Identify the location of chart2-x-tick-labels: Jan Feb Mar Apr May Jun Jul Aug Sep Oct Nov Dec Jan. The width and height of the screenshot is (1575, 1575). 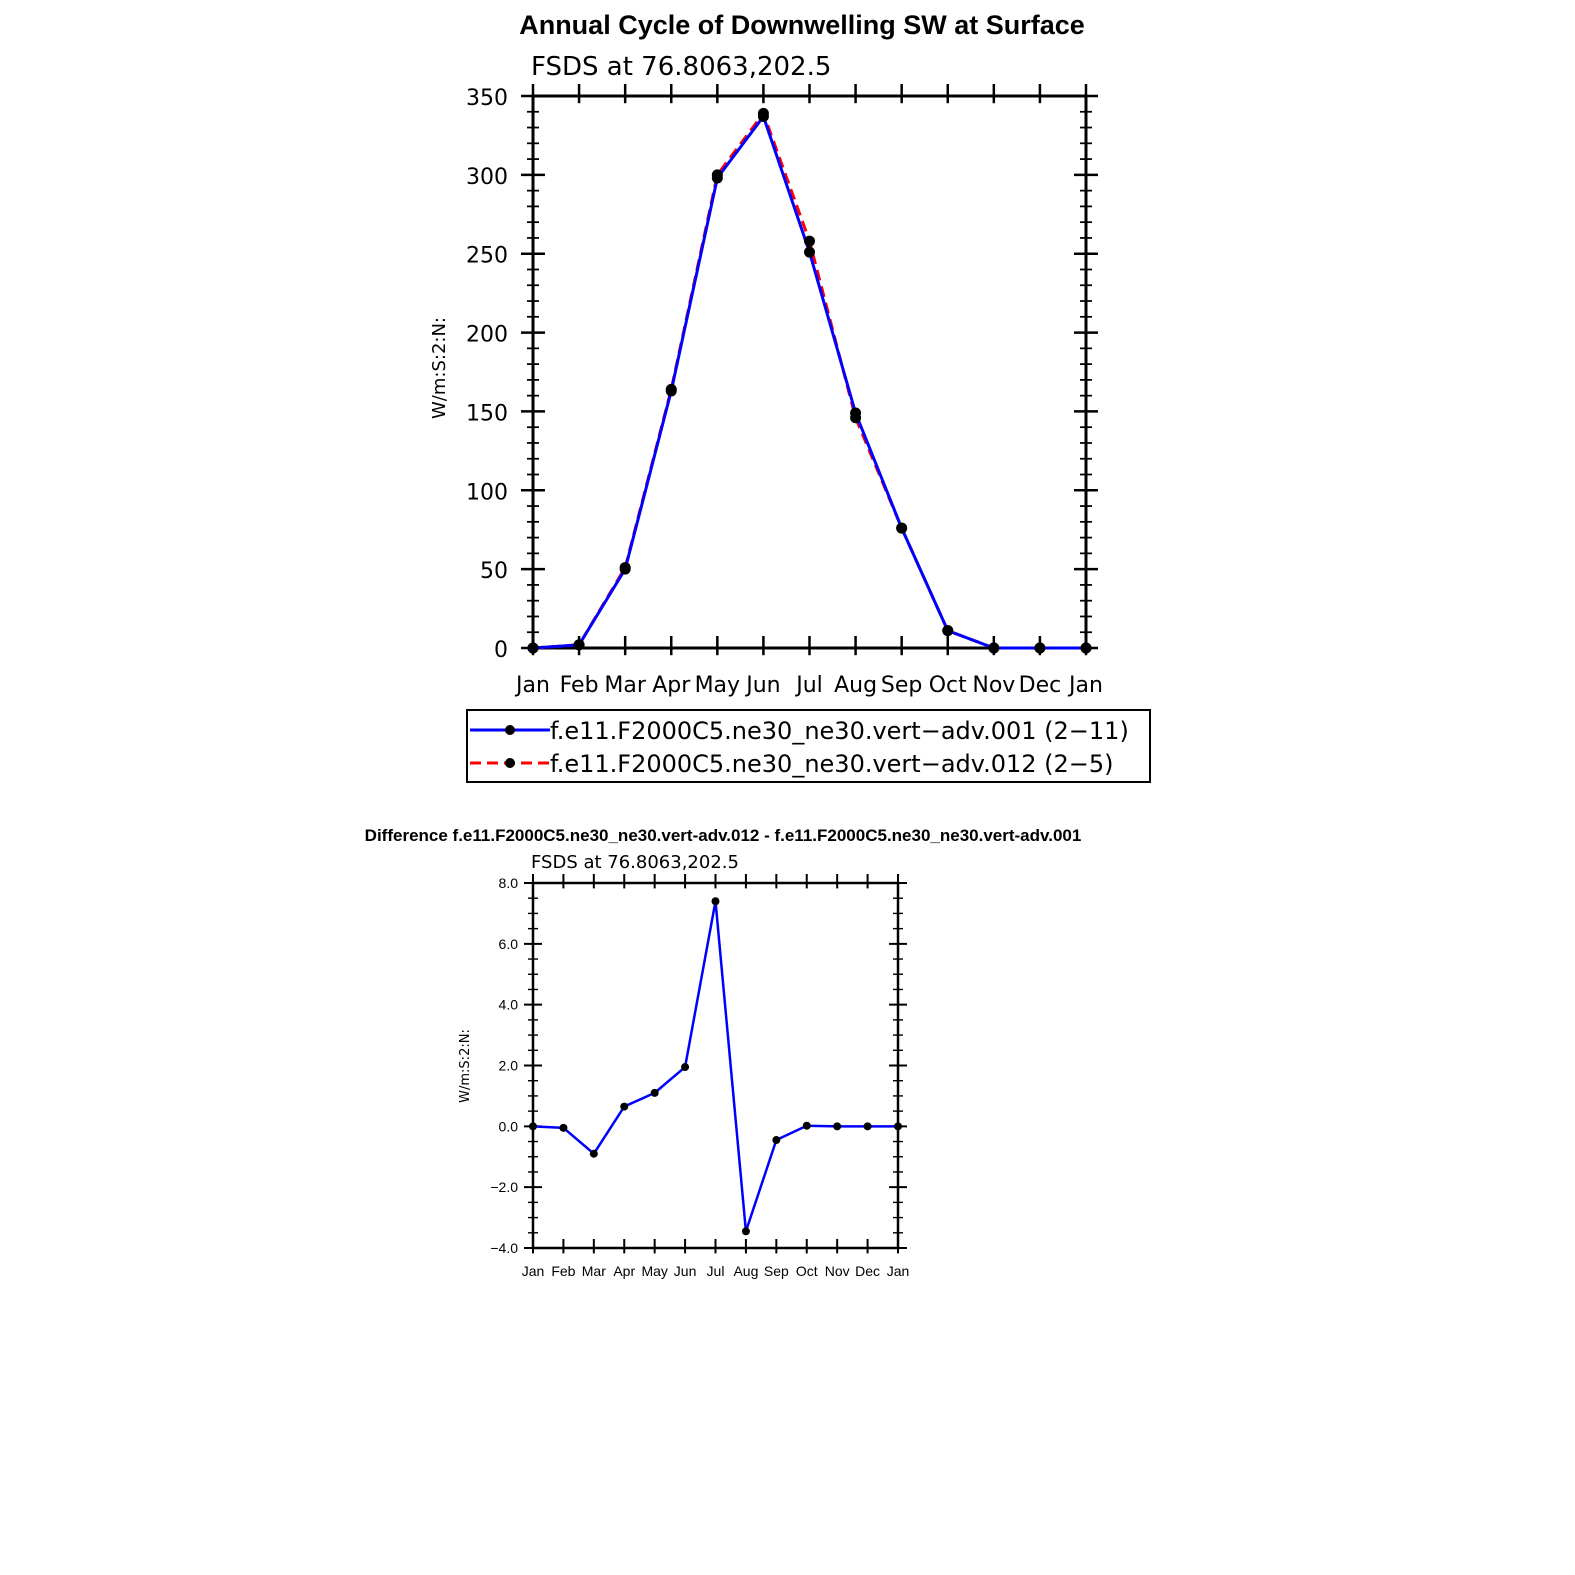
(716, 1271).